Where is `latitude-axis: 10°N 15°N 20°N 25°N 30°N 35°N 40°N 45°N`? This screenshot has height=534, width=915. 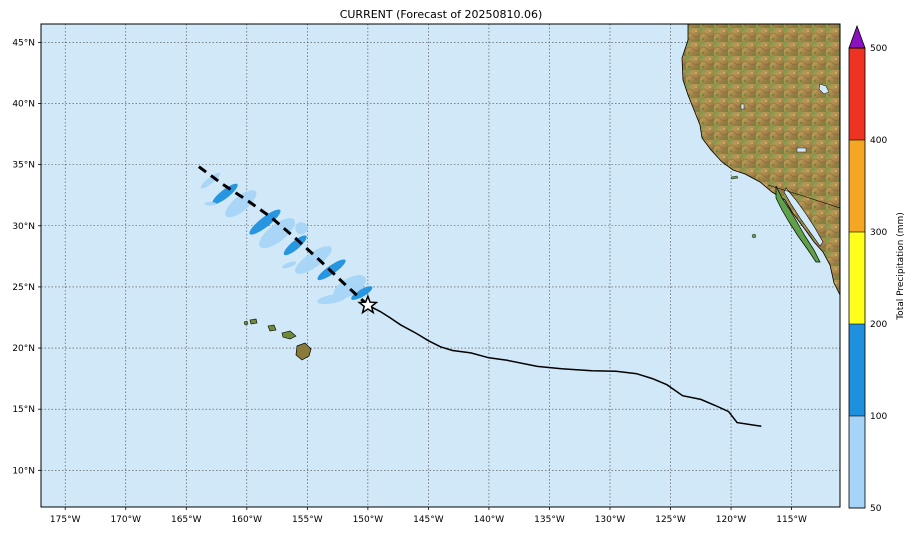
latitude-axis: 10°N 15°N 20°N 25°N 30°N 35°N 40°N 45°N is located at coordinates (26, 257).